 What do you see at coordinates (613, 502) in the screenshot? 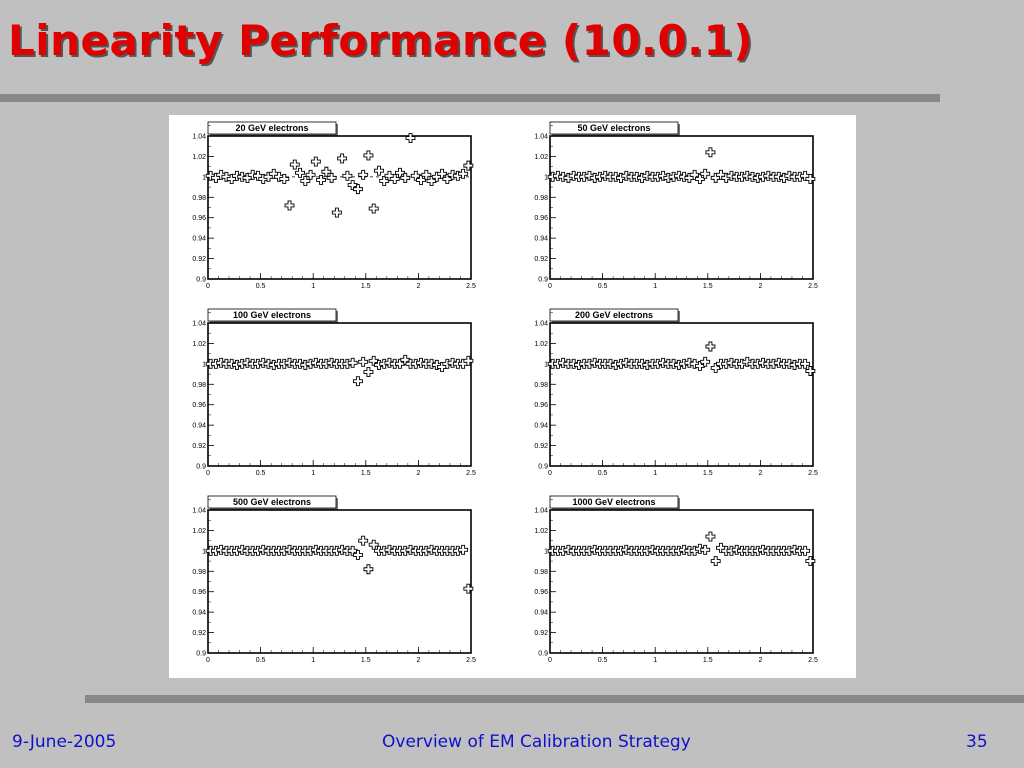
I see `chart-title: 1000 GeV electrons` at bounding box center [613, 502].